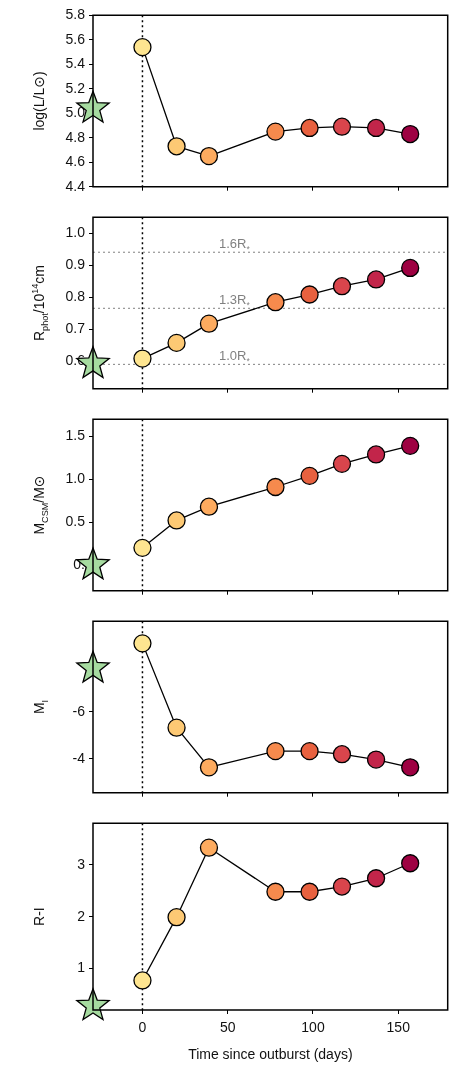 The width and height of the screenshot is (463, 1092). I want to click on y-tick-label: 5.2, so click(75, 87).